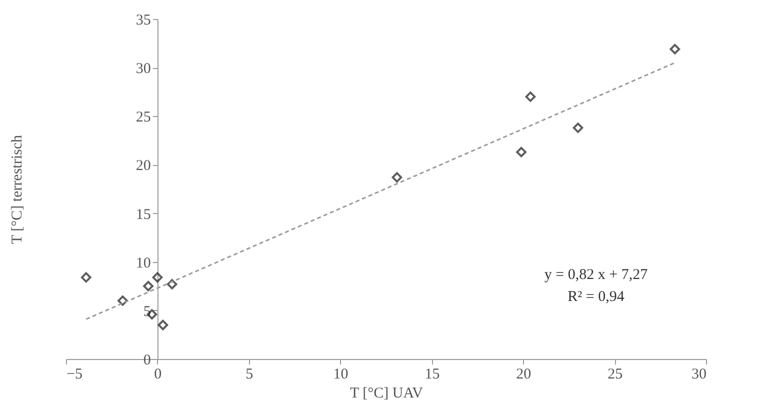 This screenshot has width=757, height=414. I want to click on y-tick-label: 30, so click(143, 69).